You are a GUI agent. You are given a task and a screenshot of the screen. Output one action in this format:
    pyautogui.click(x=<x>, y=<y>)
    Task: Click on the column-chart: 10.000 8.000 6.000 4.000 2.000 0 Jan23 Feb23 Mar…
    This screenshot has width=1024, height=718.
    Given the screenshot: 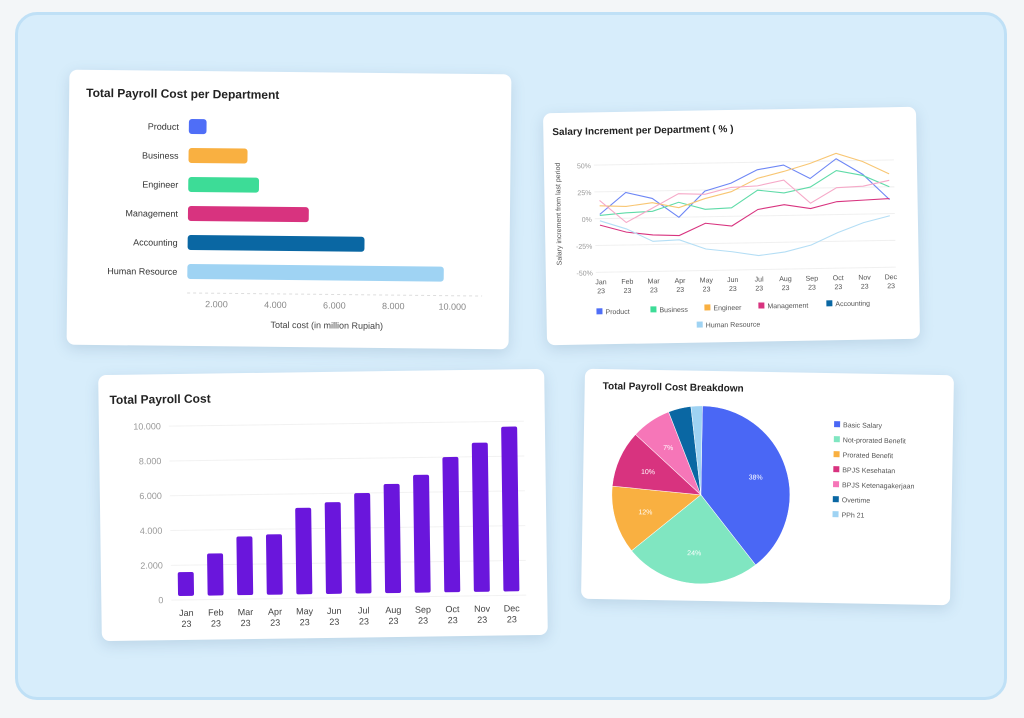 What is the action you would take?
    pyautogui.click(x=330, y=524)
    